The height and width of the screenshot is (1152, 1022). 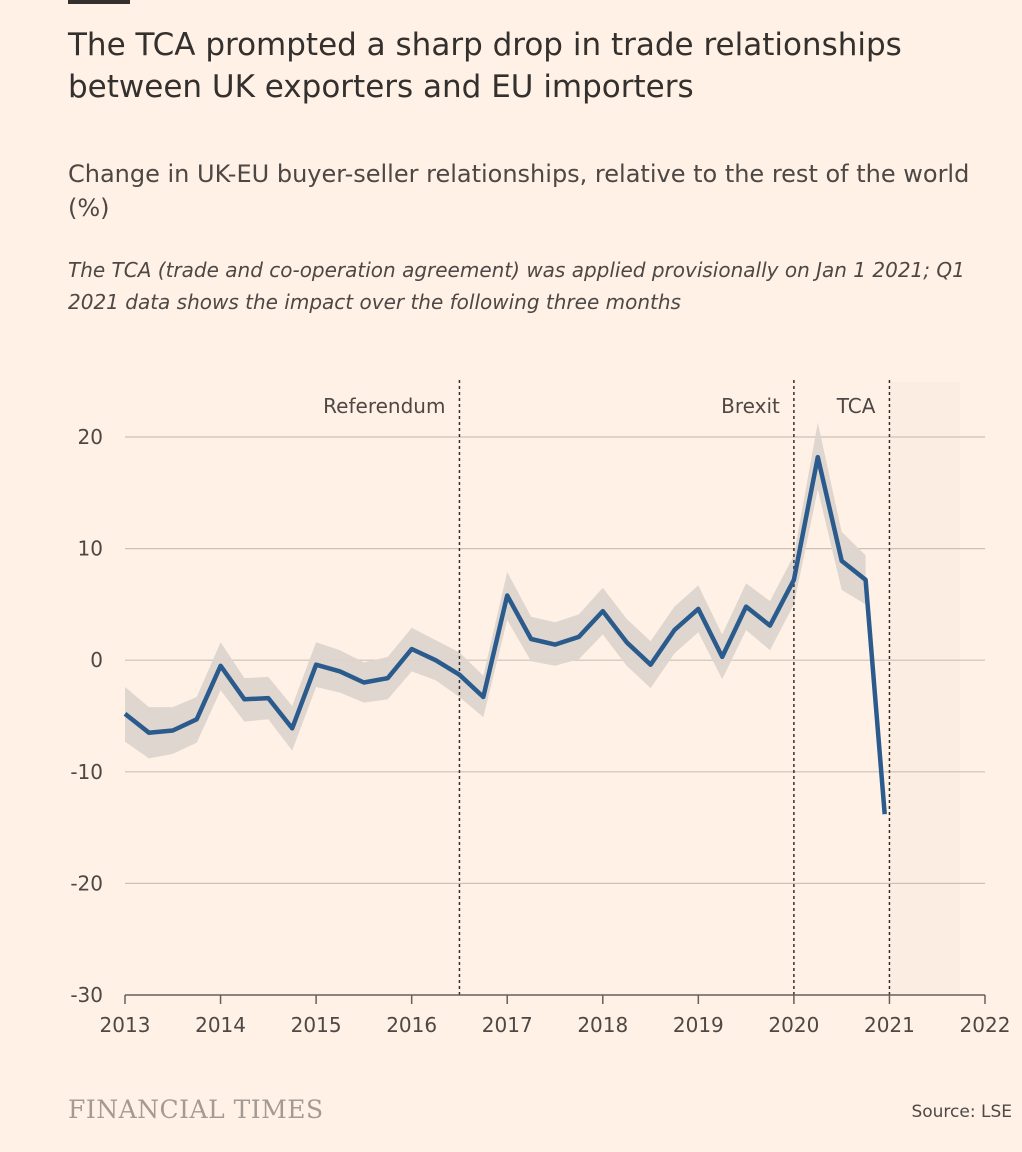 I want to click on x-tick-label: 2019, so click(x=698, y=1025).